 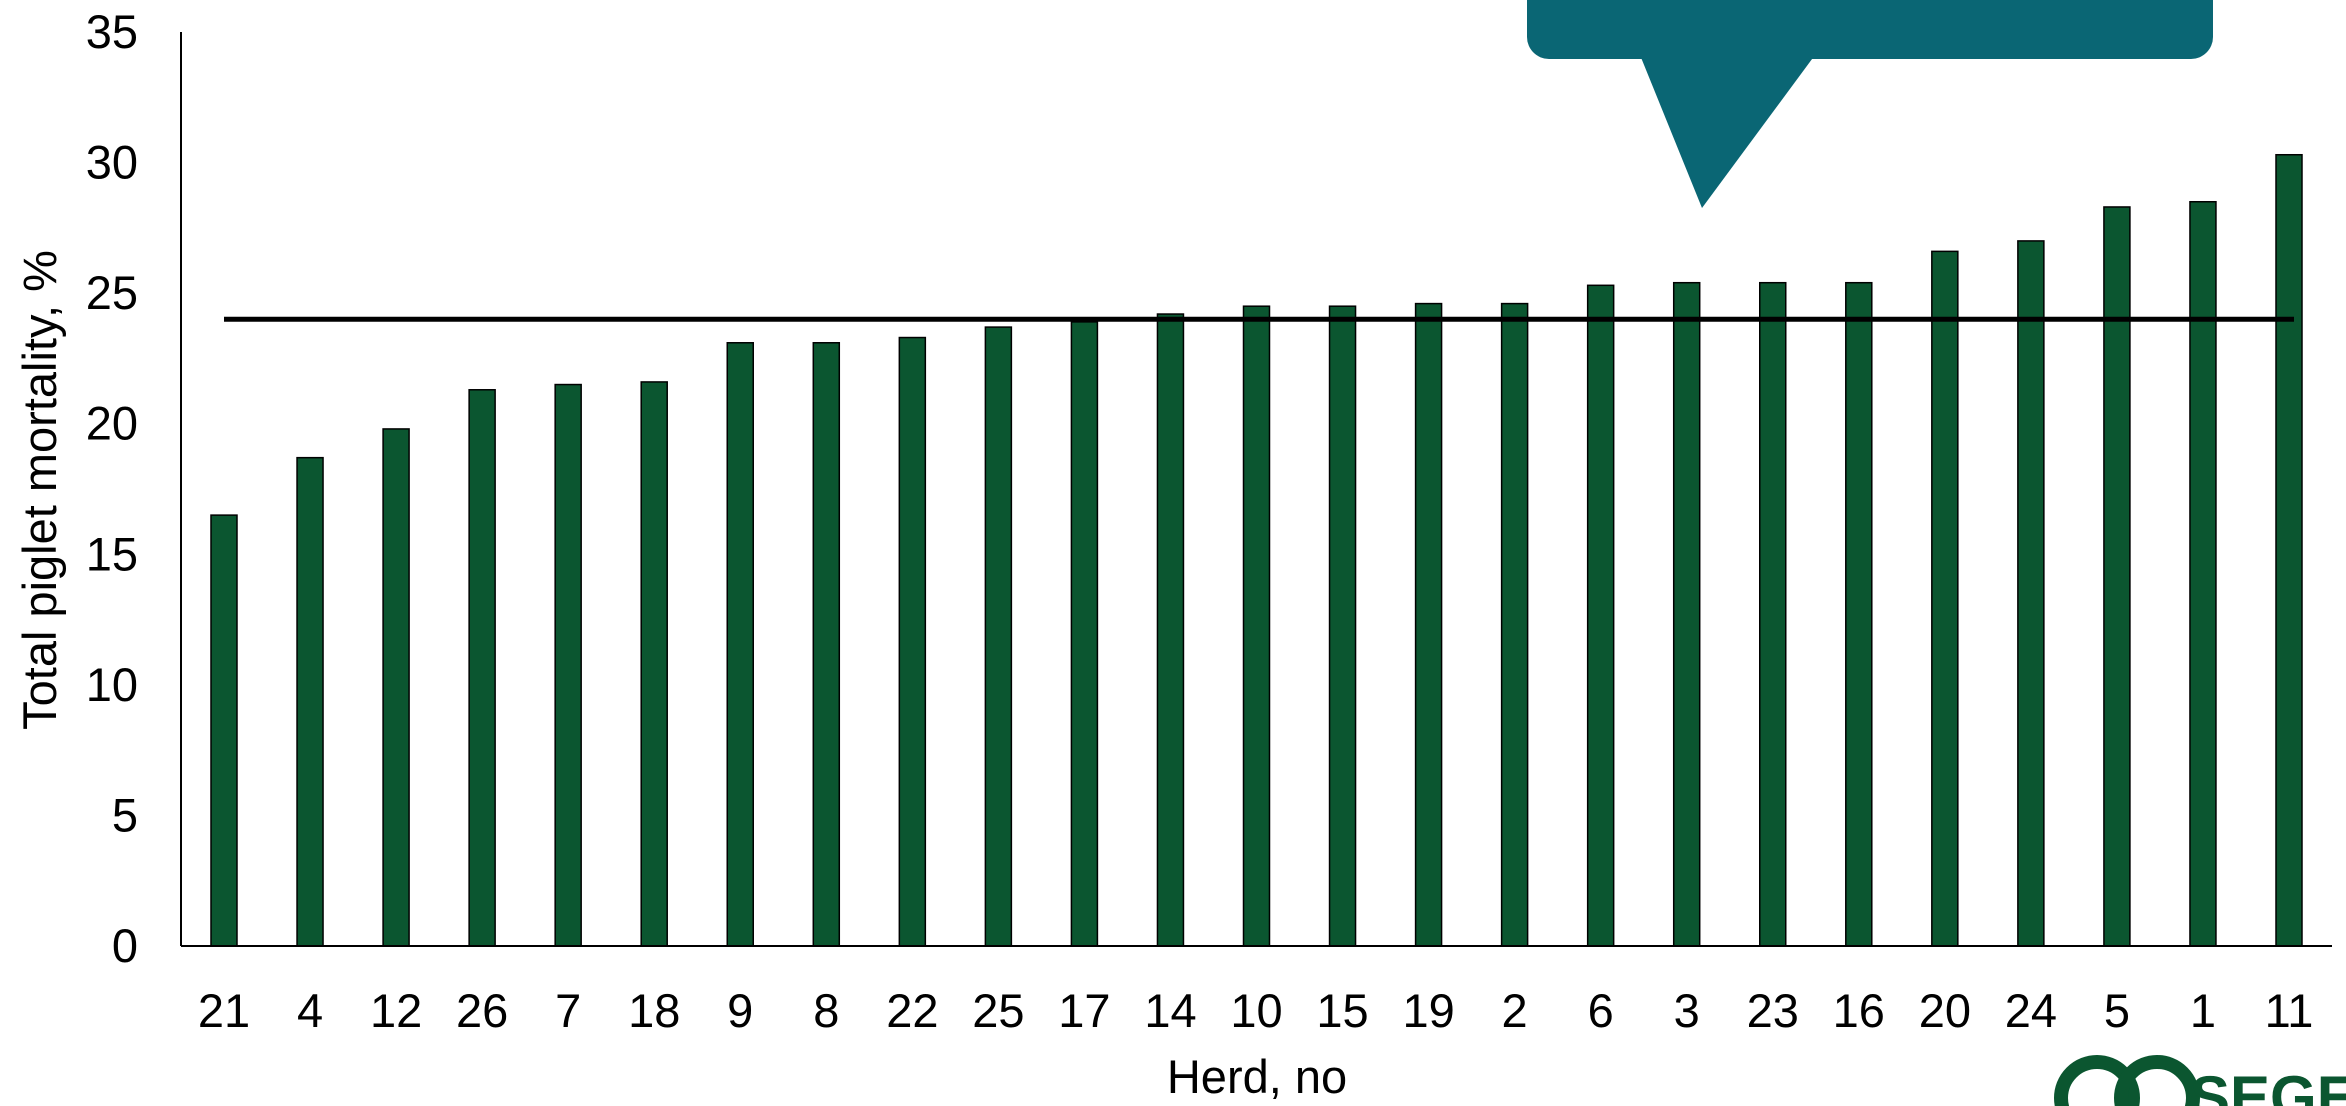 What do you see at coordinates (2203, 1010) in the screenshot?
I see `x-tick-label: 1` at bounding box center [2203, 1010].